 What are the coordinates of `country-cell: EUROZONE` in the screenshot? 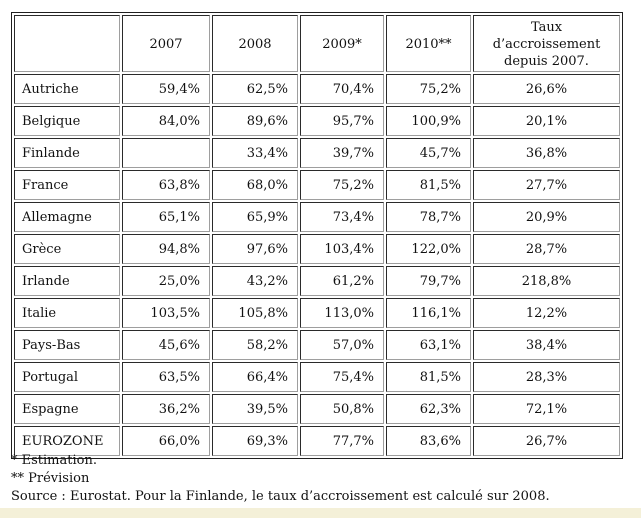 It's located at (67, 441).